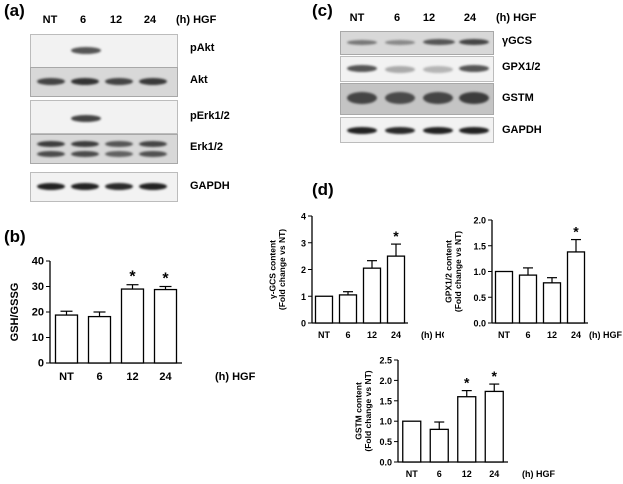 The image size is (623, 484). What do you see at coordinates (210, 116) in the screenshot?
I see `protein-label: pErk1/2` at bounding box center [210, 116].